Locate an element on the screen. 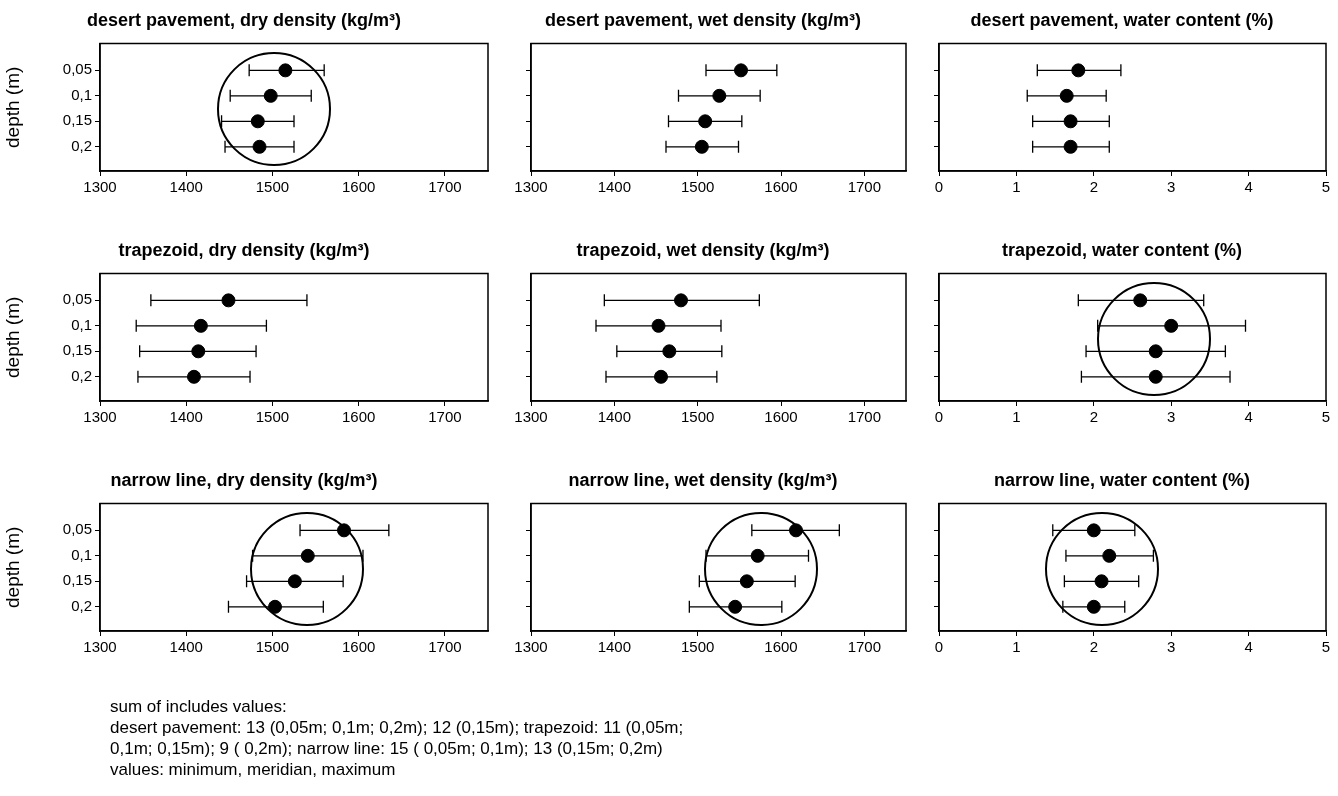  chart-title: trapezoid, wet density (kg/m³) is located at coordinates (703, 249).